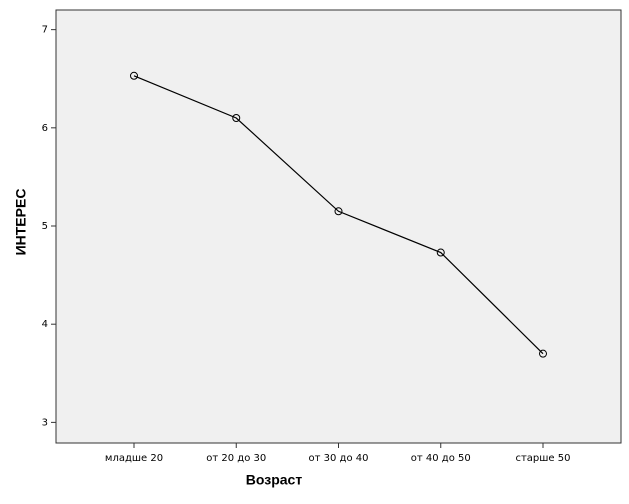 Image resolution: width=629 pixels, height=504 pixels. Describe the element at coordinates (441, 458) in the screenshot. I see `x-tick-label: от 40 до 50` at that location.